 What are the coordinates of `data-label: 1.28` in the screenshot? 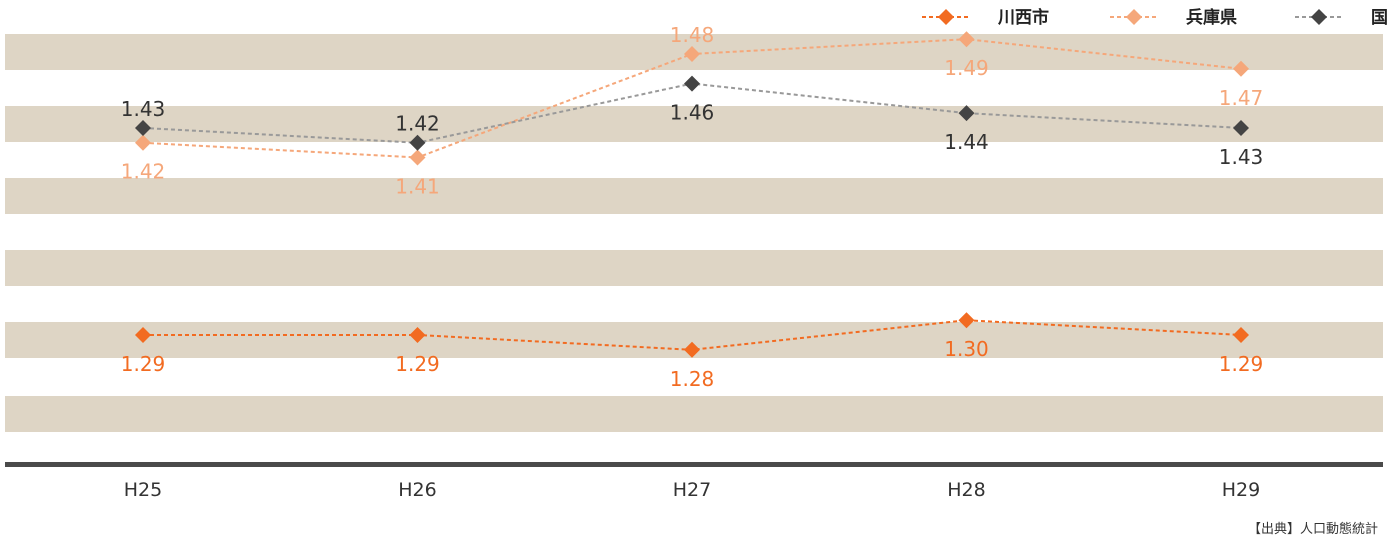 It's located at (692, 379).